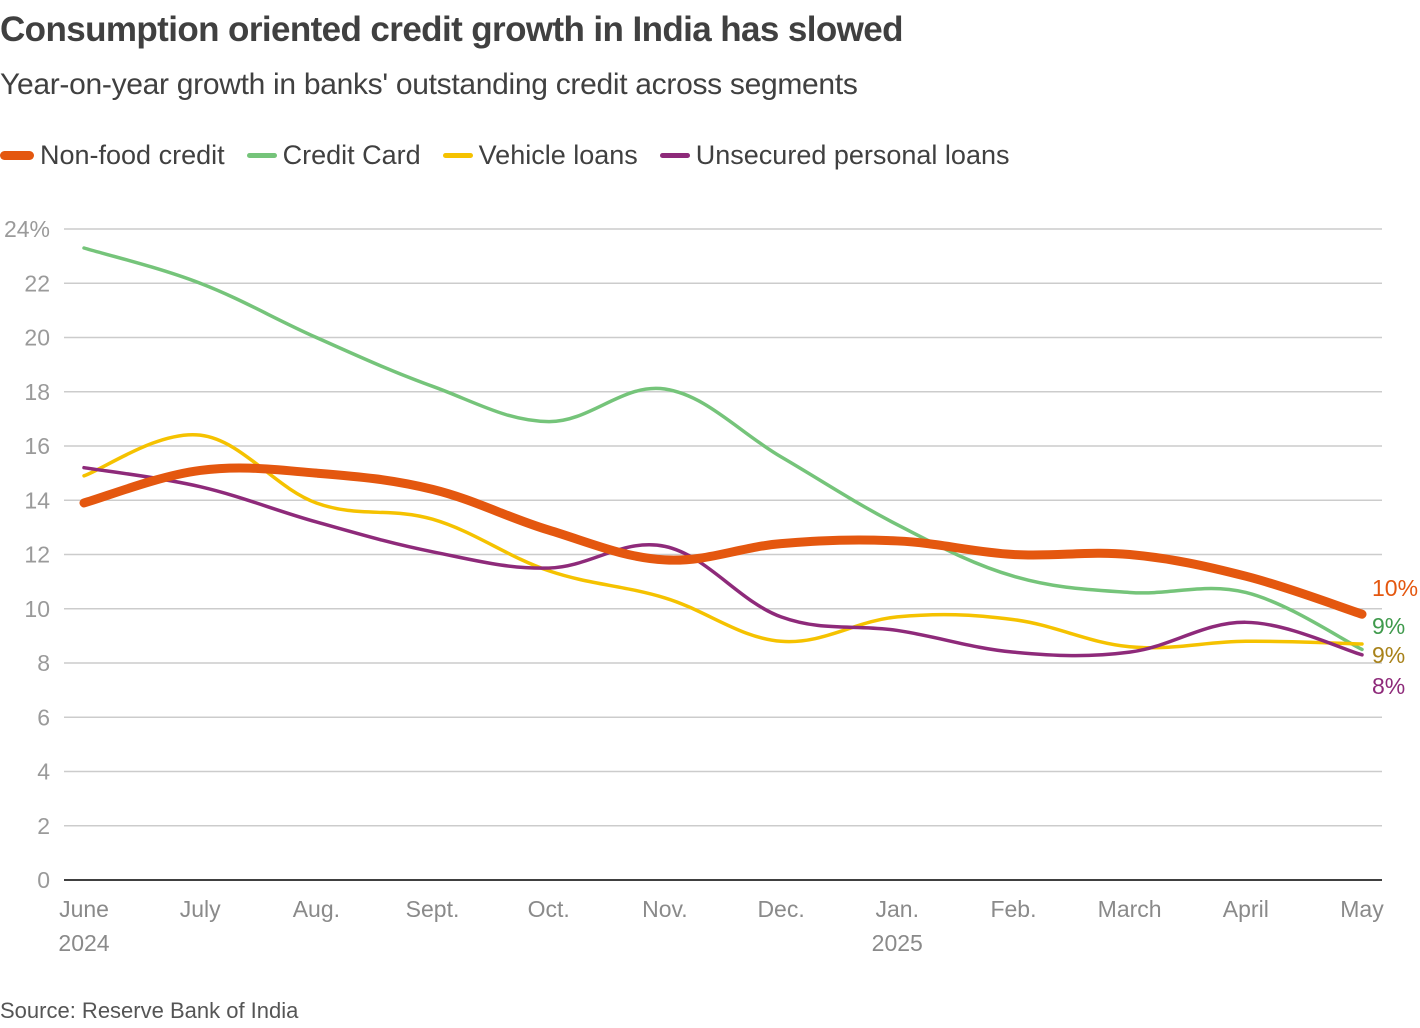 The height and width of the screenshot is (1028, 1420). Describe the element at coordinates (674, 155) in the screenshot. I see `legend-swatch-unsecured-personal-loans` at that location.